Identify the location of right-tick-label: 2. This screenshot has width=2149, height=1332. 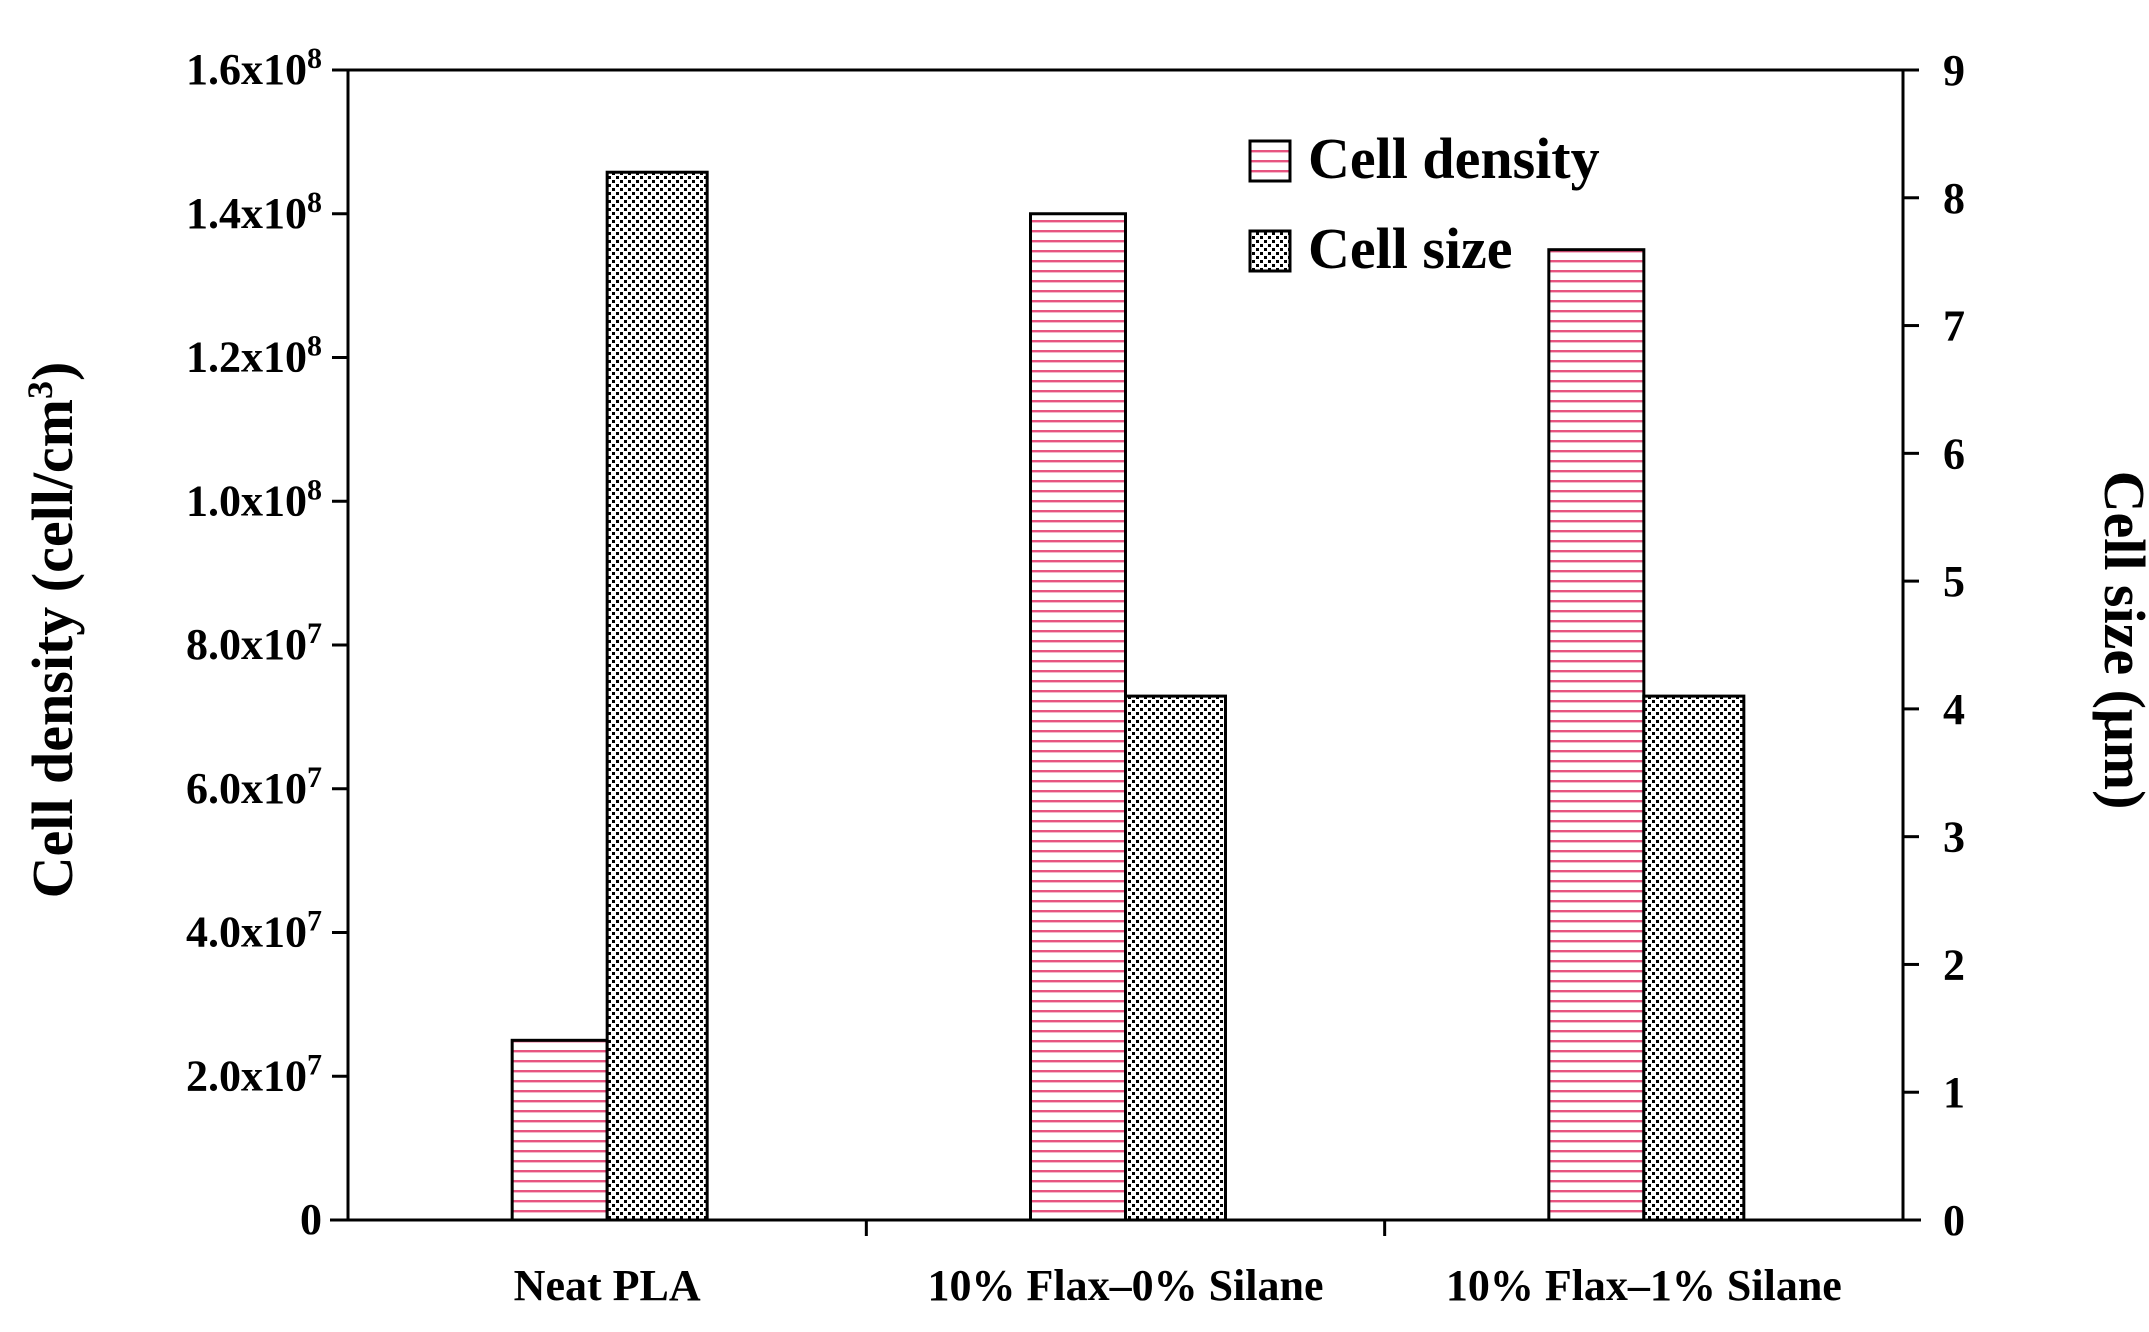
(1954, 964).